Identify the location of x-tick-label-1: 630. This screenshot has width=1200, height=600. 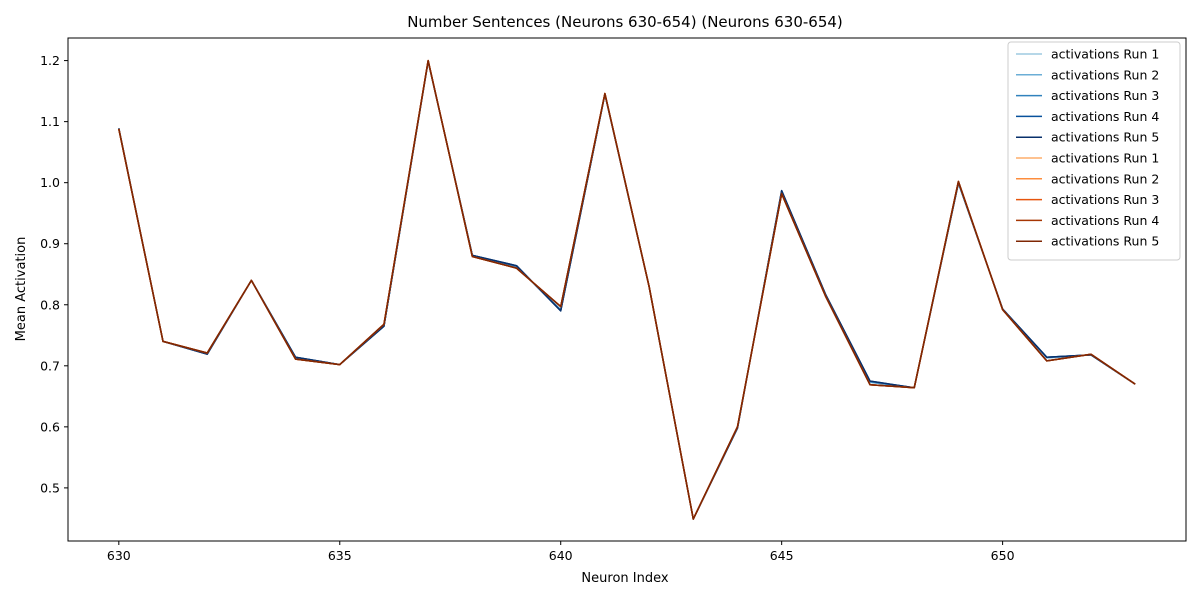
(119, 555).